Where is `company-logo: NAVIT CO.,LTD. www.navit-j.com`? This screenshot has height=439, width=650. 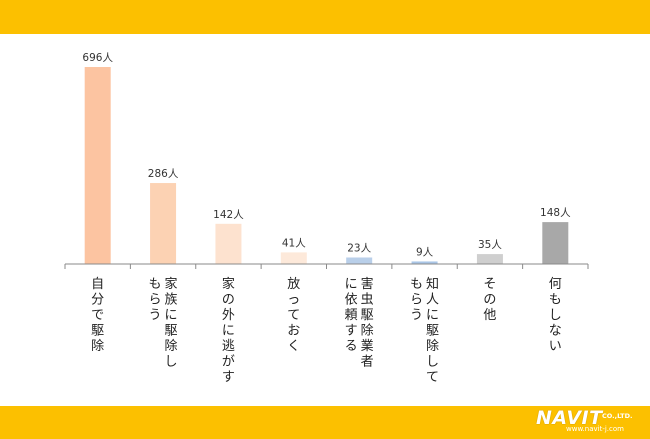
company-logo: NAVIT CO.,LTD. www.navit-j.com is located at coordinates (590, 421).